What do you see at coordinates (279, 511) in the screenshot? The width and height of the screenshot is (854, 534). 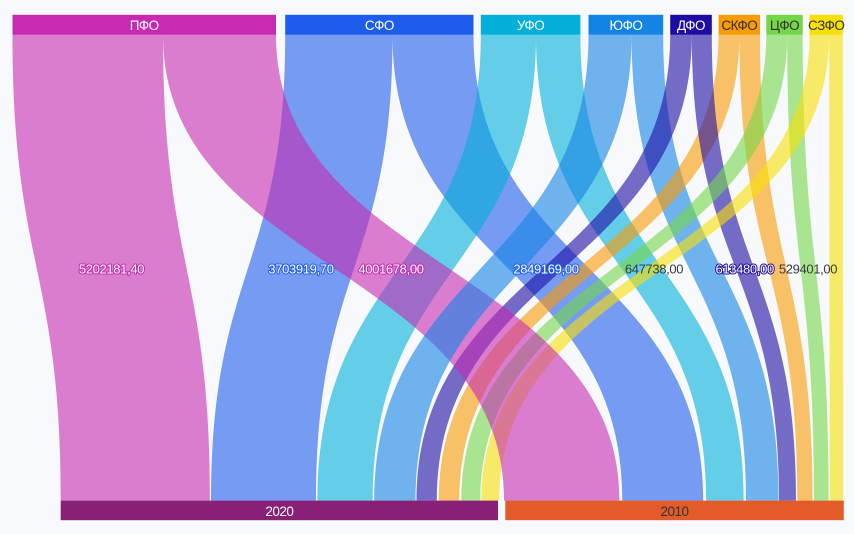 I see `svg-text: 2020` at bounding box center [279, 511].